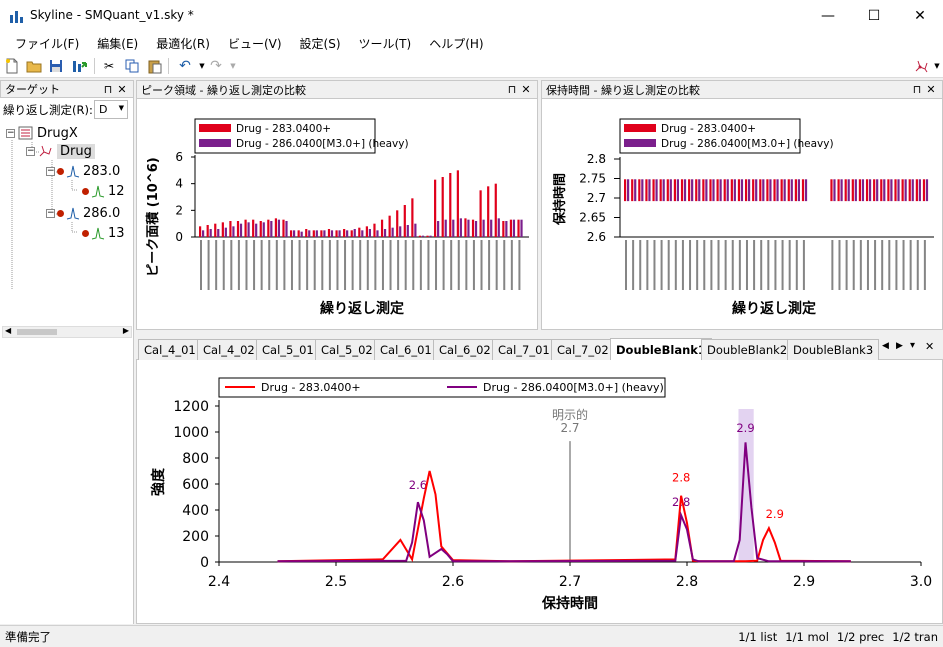 The height and width of the screenshot is (647, 943). I want to click on tree-item-druglist: − DrugX, so click(42, 133).